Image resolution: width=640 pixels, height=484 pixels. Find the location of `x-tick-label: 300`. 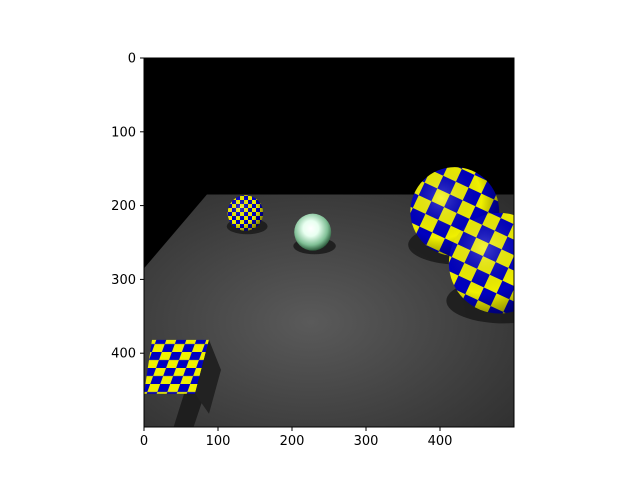

x-tick-label: 300 is located at coordinates (366, 441).